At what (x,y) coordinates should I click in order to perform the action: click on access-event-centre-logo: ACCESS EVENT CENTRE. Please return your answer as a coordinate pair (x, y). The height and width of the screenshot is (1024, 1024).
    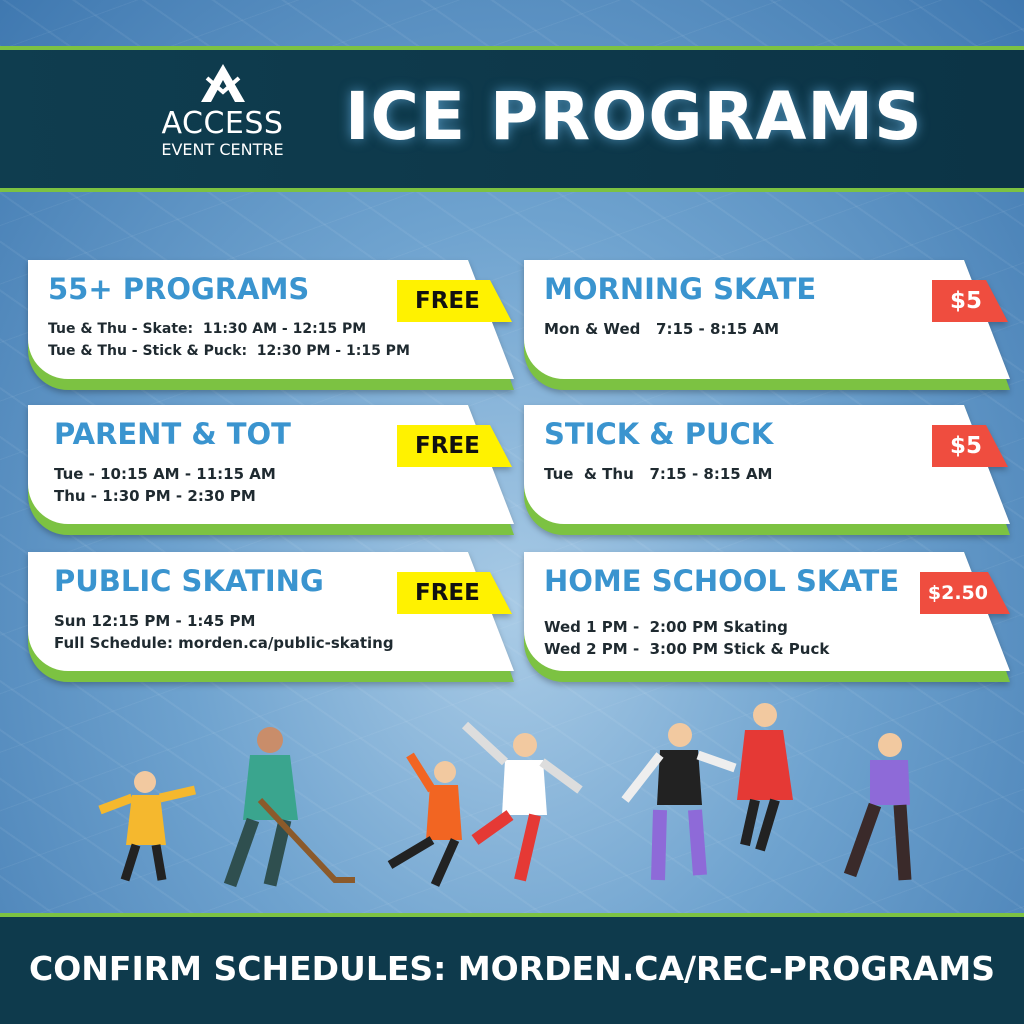
    Looking at the image, I should click on (222, 111).